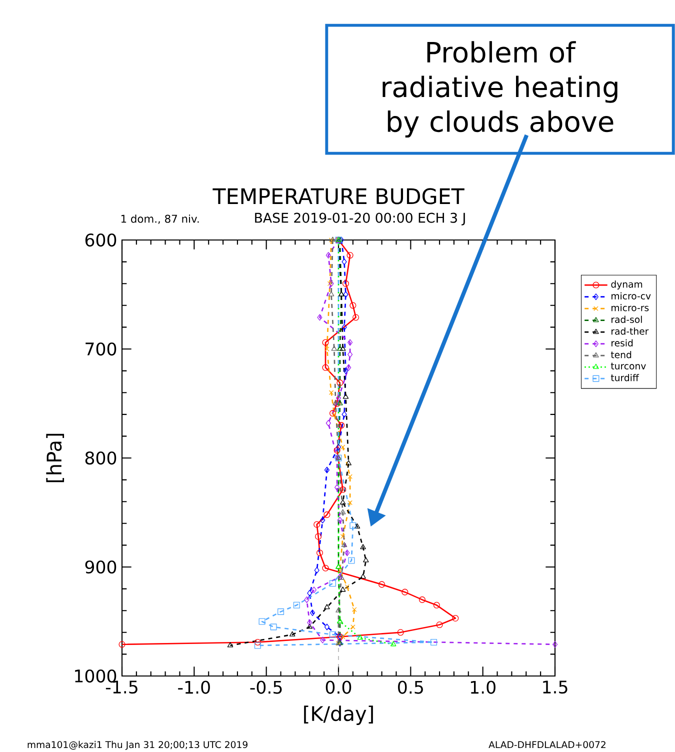 The width and height of the screenshot is (675, 752). What do you see at coordinates (55, 458) in the screenshot?
I see `y-axis-title: [hPa]` at bounding box center [55, 458].